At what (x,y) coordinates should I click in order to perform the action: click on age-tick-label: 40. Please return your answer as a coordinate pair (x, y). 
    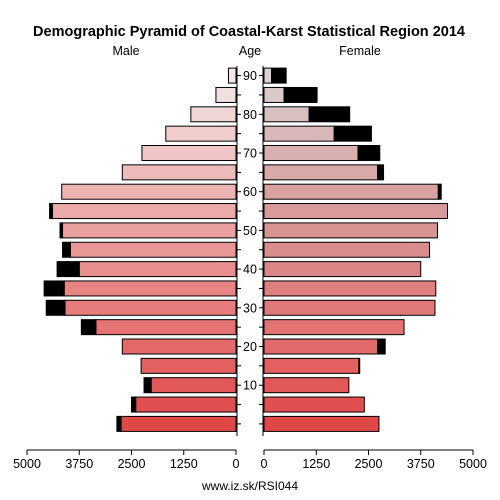
    Looking at the image, I should click on (250, 270).